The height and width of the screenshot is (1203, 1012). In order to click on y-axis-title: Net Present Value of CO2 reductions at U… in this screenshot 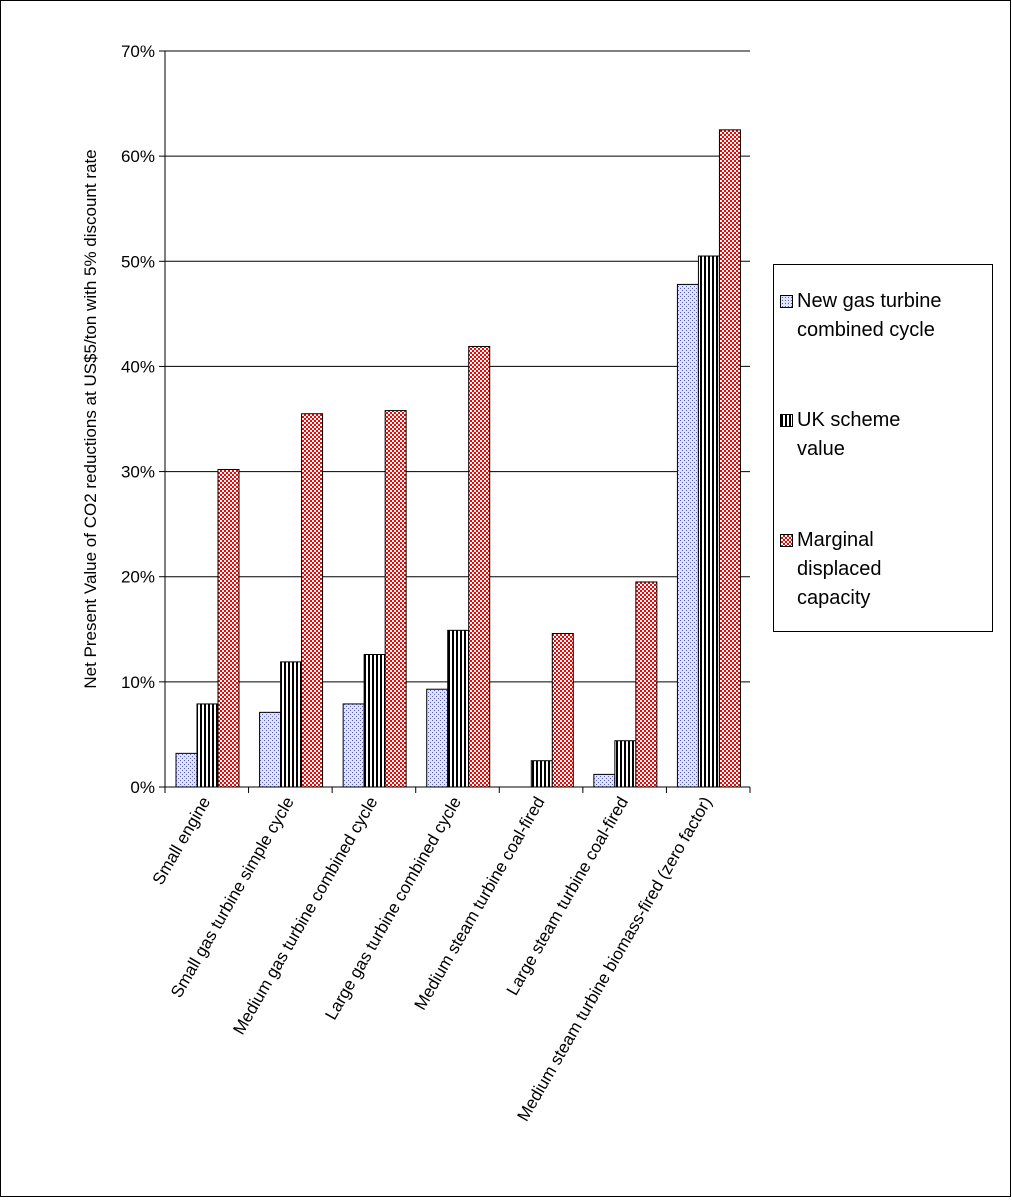, I will do `click(90, 418)`.